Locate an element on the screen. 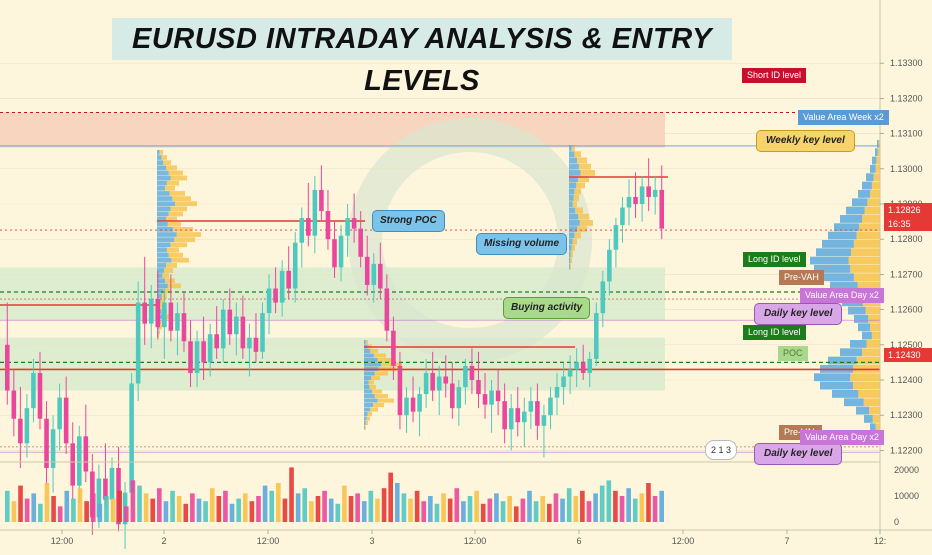 Image resolution: width=932 pixels, height=555 pixels. tag-long-id-level-1: Long ID level is located at coordinates (774, 259).